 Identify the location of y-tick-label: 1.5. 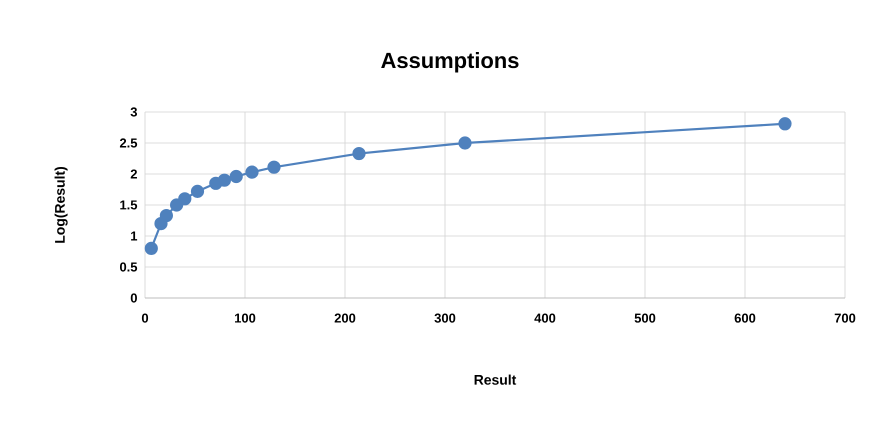
(129, 205).